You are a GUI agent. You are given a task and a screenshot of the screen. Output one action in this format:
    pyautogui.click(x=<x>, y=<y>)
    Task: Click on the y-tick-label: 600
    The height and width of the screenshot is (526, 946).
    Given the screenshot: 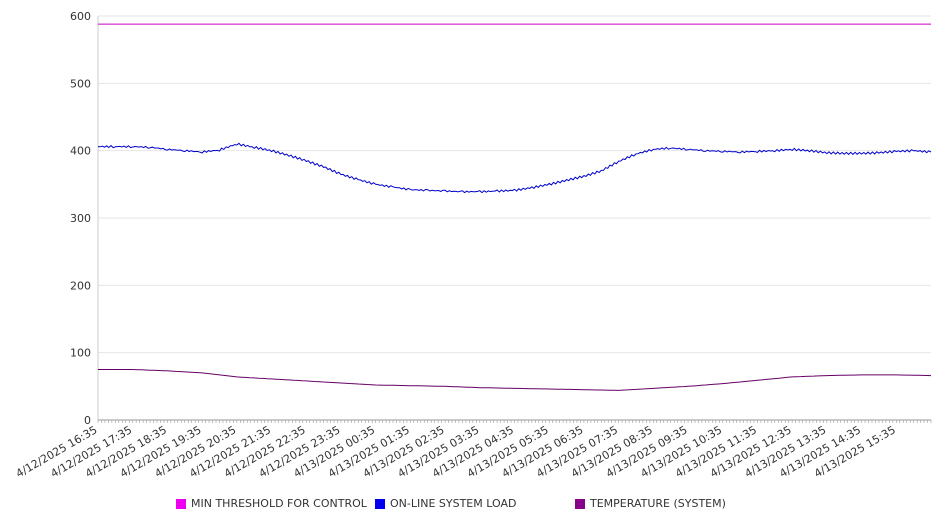 What is the action you would take?
    pyautogui.click(x=80, y=16)
    